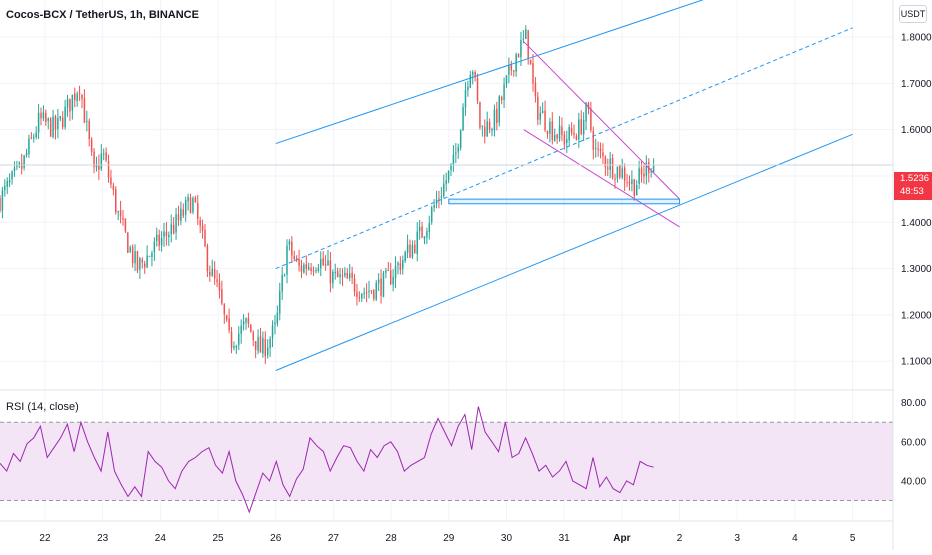 The height and width of the screenshot is (555, 932). I want to click on x-tick-label: 26, so click(276, 538).